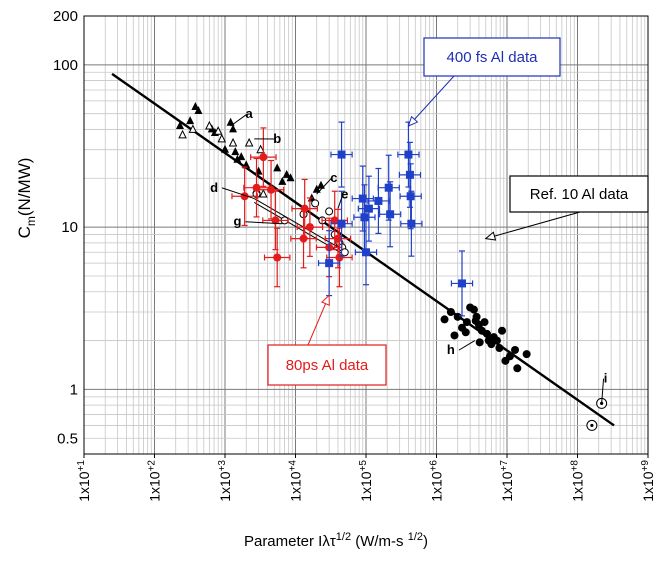 Image resolution: width=672 pixels, height=562 pixels. Describe the element at coordinates (493, 57) in the screenshot. I see `callout-text: 400 fs Al data` at that location.